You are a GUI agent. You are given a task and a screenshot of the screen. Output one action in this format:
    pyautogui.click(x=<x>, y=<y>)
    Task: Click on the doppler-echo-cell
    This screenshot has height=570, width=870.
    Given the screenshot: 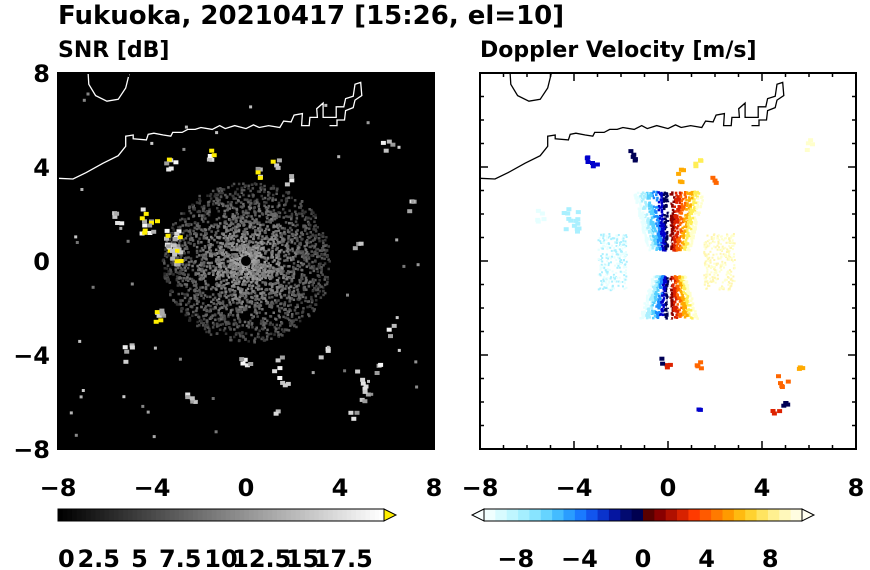 What is the action you would take?
    pyautogui.click(x=701, y=160)
    